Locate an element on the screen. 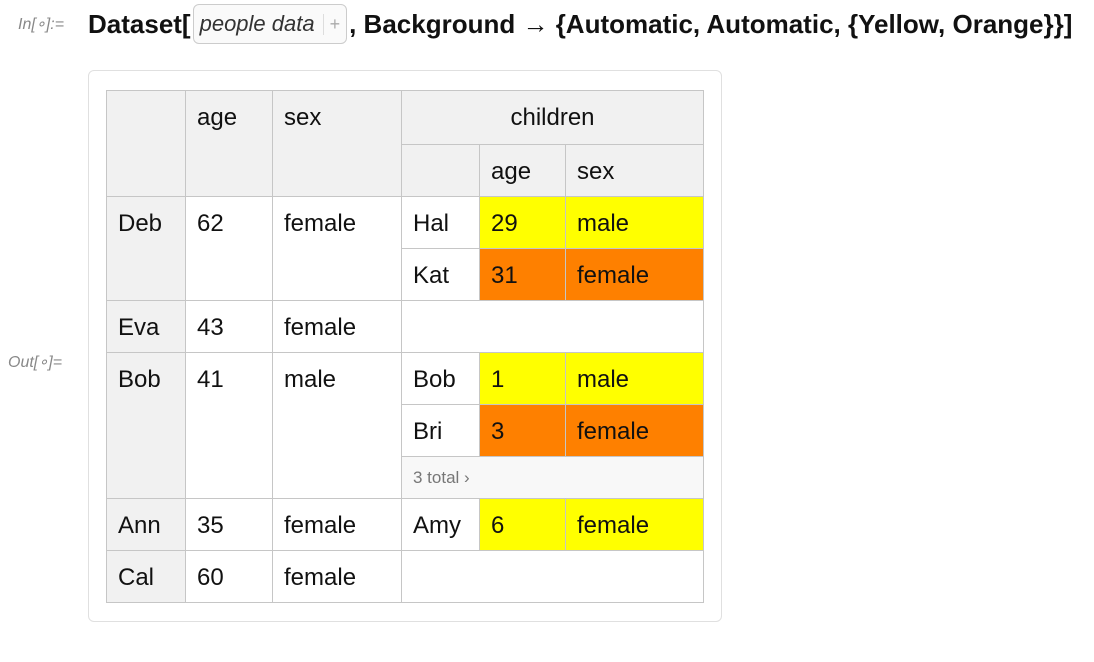  child-name-cell: Hal is located at coordinates (440, 222).